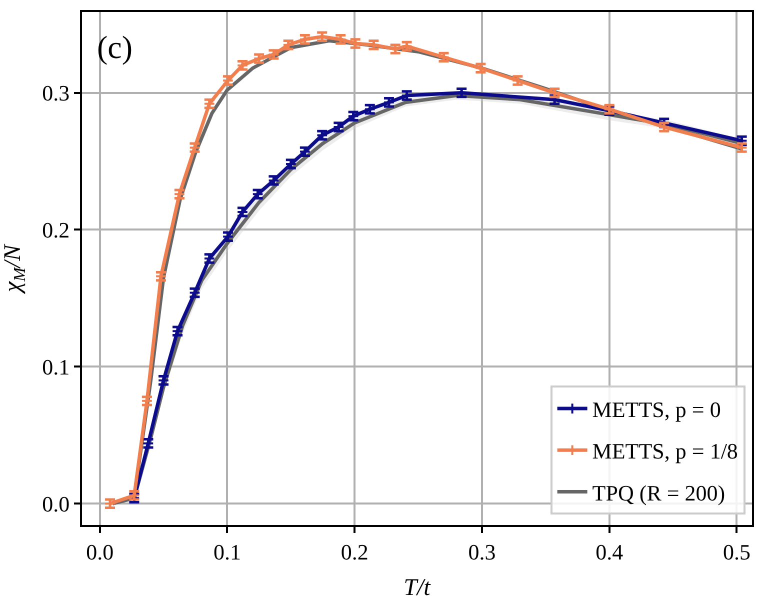  What do you see at coordinates (665, 451) in the screenshot?
I see `legend-label: METTS, p = 1/8` at bounding box center [665, 451].